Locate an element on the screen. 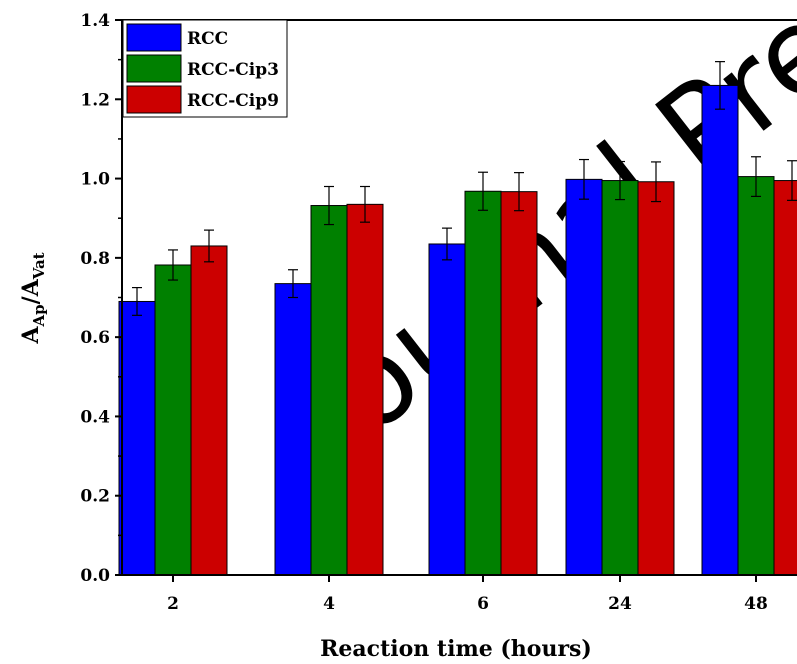  legend: RCC RCC-Cip3 RCC-Cip9 is located at coordinates (205, 68).